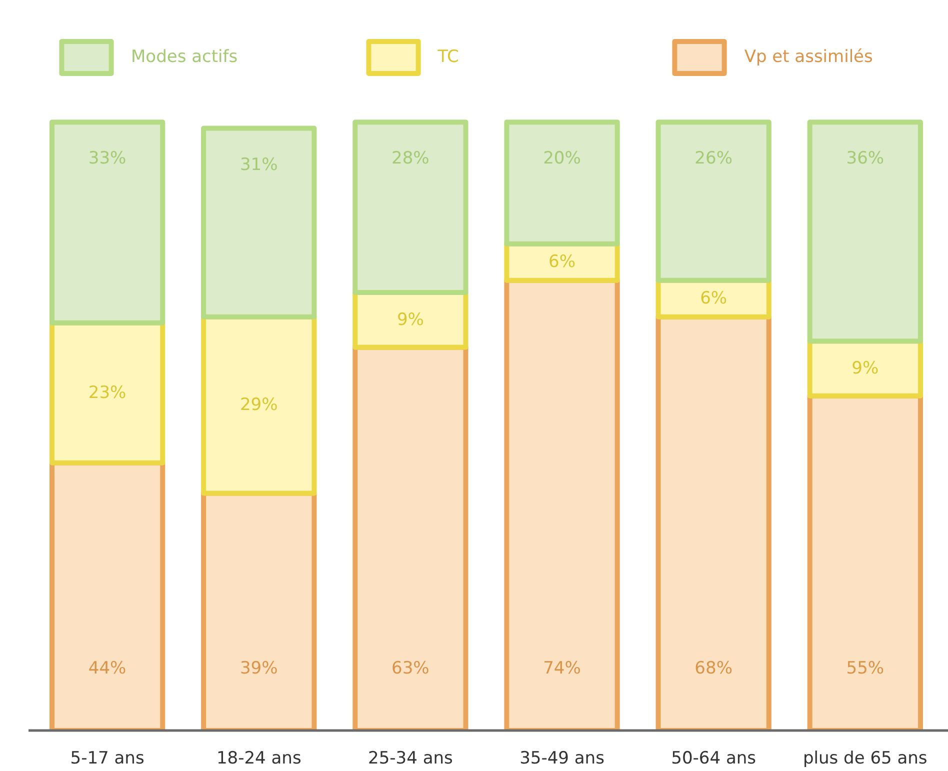  What do you see at coordinates (411, 158) in the screenshot?
I see `data-label: 28%` at bounding box center [411, 158].